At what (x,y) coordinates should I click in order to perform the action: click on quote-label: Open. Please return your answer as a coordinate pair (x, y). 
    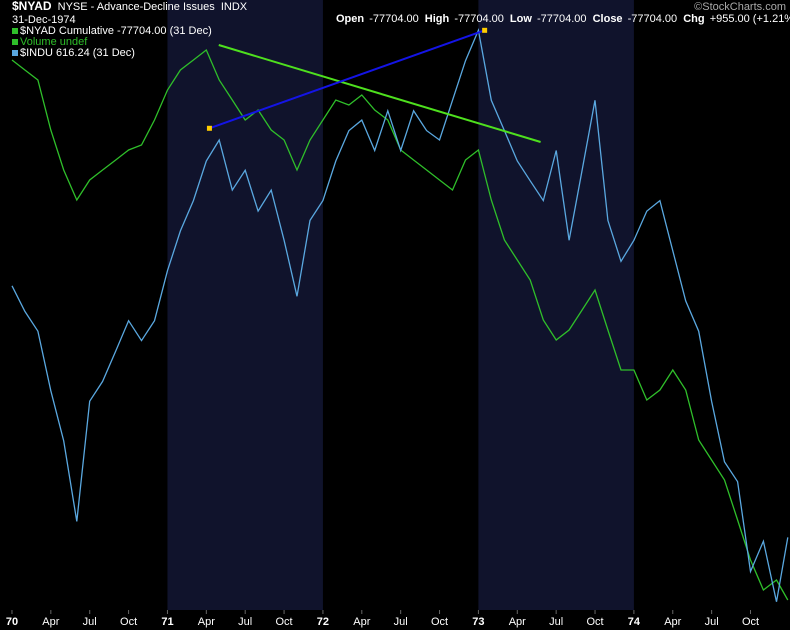
    Looking at the image, I should click on (350, 19).